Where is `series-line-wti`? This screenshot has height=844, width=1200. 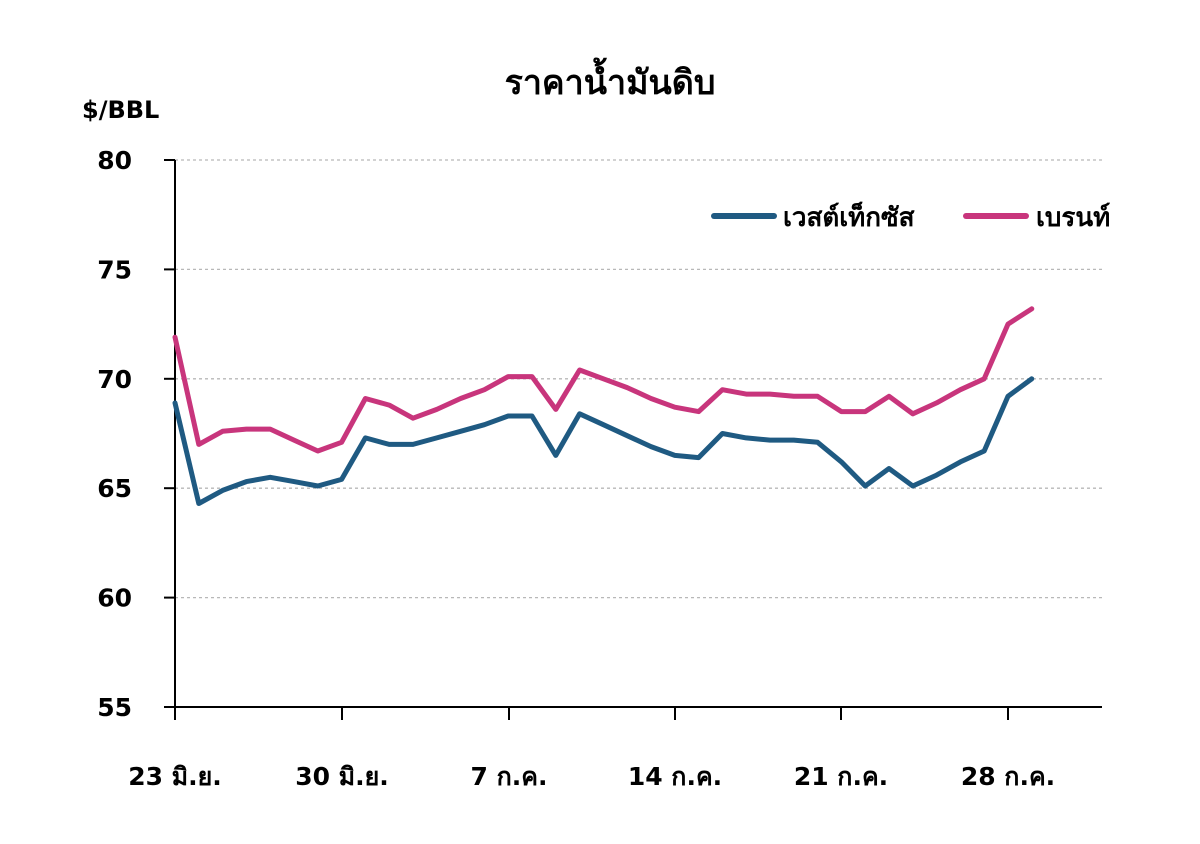
series-line-wti is located at coordinates (603, 441).